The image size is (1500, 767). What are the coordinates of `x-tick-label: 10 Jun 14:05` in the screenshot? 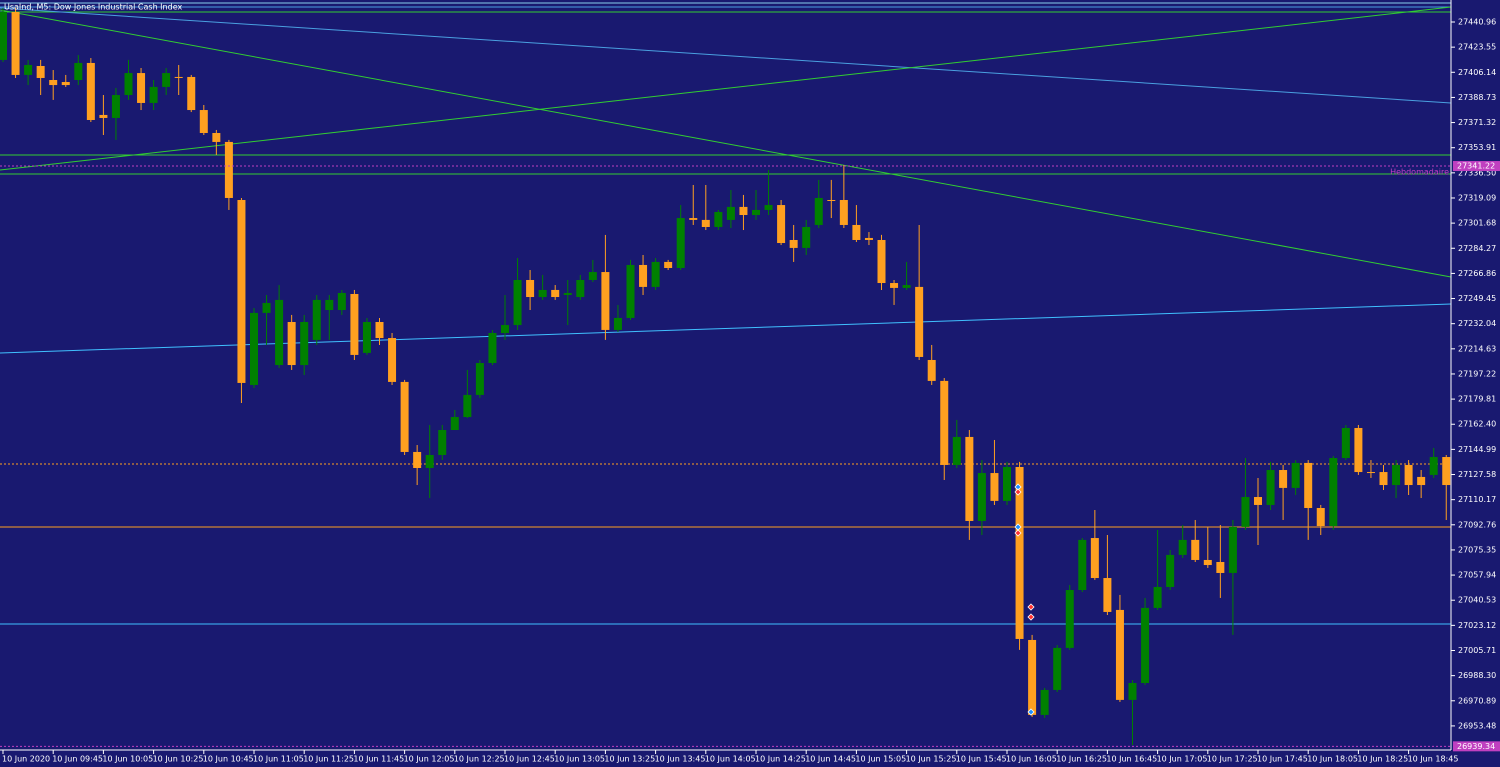 It's located at (730, 759).